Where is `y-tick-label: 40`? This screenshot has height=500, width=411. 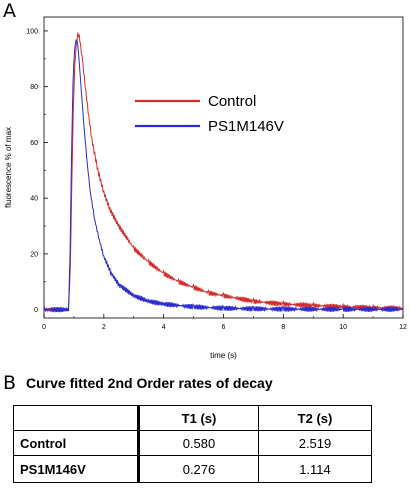 y-tick-label: 40 is located at coordinates (34, 199).